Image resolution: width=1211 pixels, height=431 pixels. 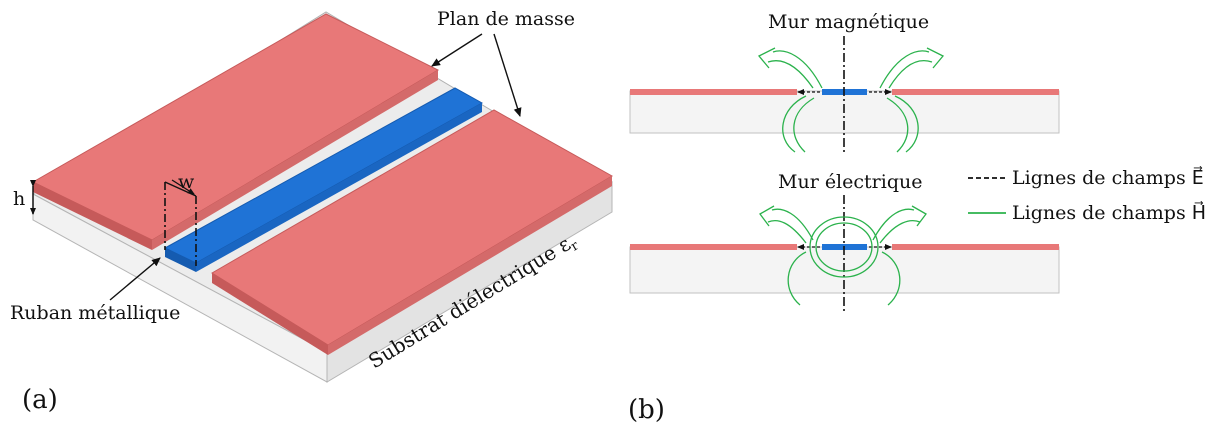 What do you see at coordinates (1087, 195) in the screenshot?
I see `legend: Lignes de champs E⃗ Lignes de champs H⃗` at bounding box center [1087, 195].